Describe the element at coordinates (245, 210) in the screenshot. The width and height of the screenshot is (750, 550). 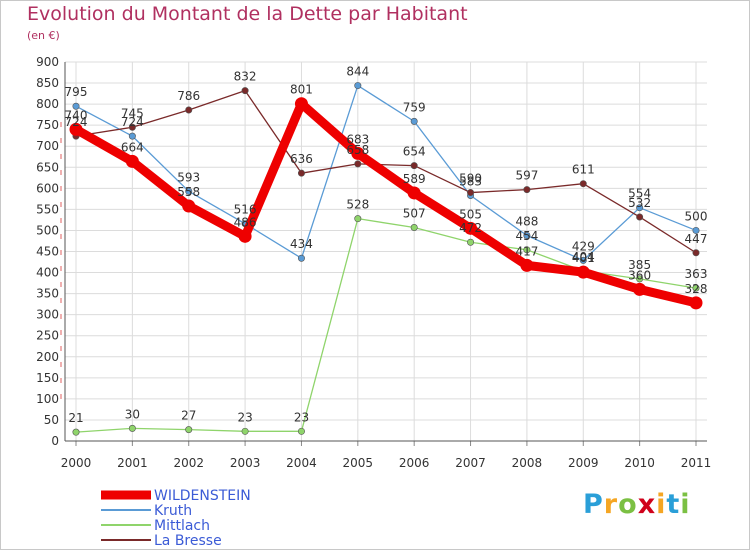
I see `data-label: 516` at that location.